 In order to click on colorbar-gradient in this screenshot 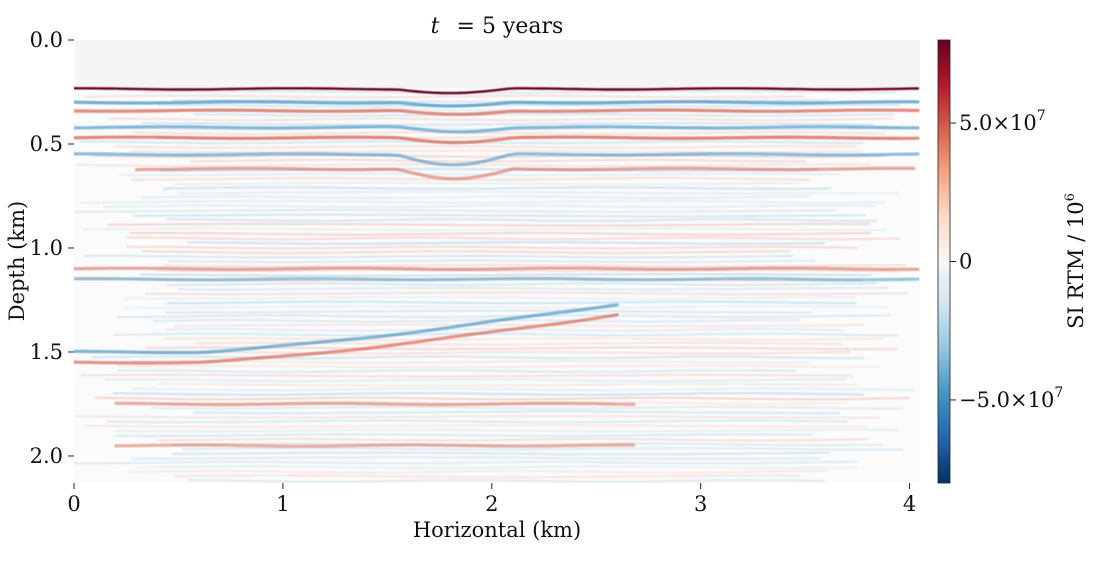, I will do `click(944, 261)`.